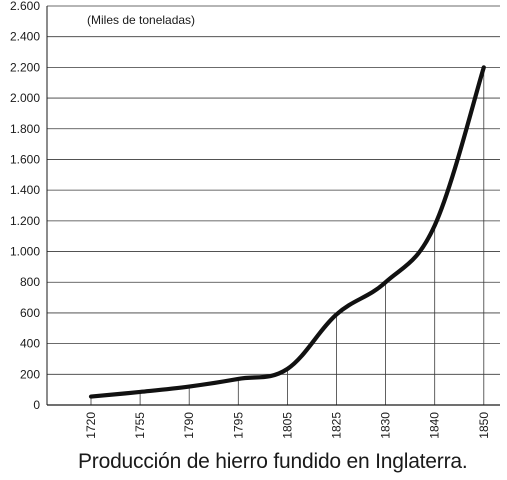 Image resolution: width=507 pixels, height=480 pixels. I want to click on y-tick-label: 1.600, so click(25, 159).